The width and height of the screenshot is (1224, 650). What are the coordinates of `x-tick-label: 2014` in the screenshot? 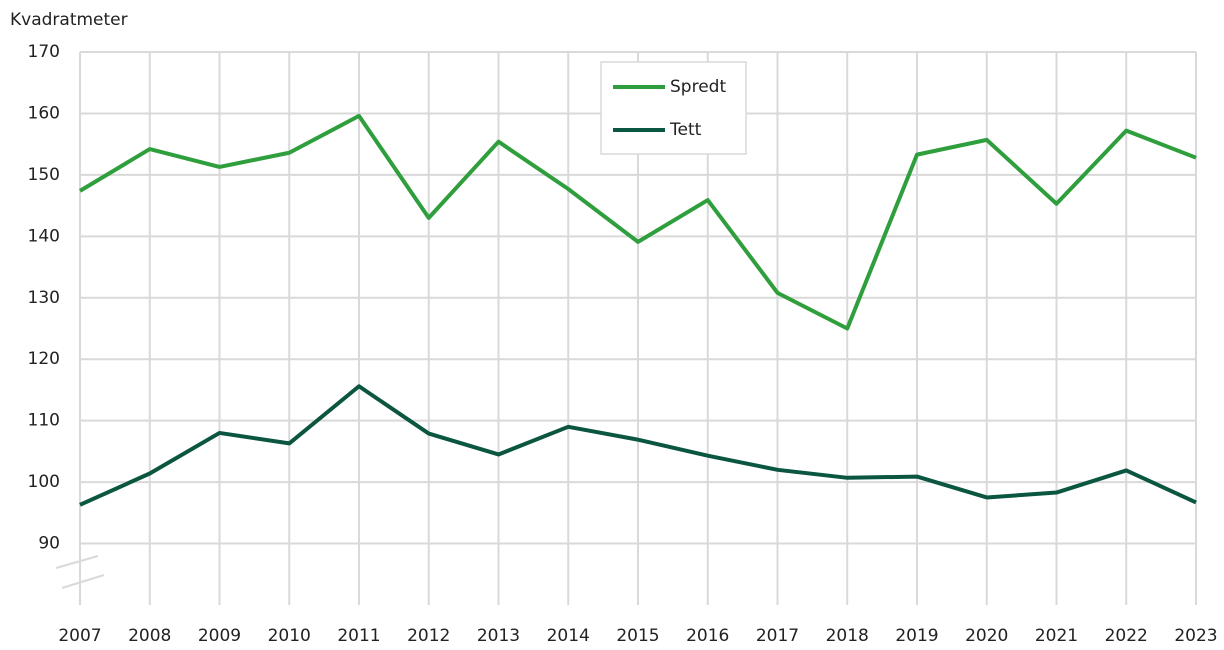 It's located at (568, 636).